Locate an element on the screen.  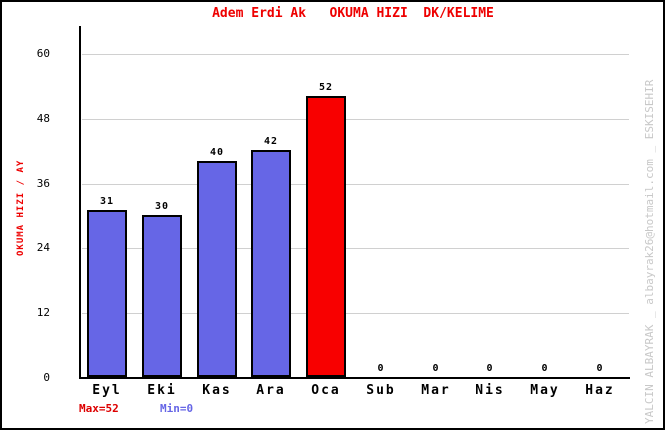
y-axis-line is located at coordinates (80, 202).